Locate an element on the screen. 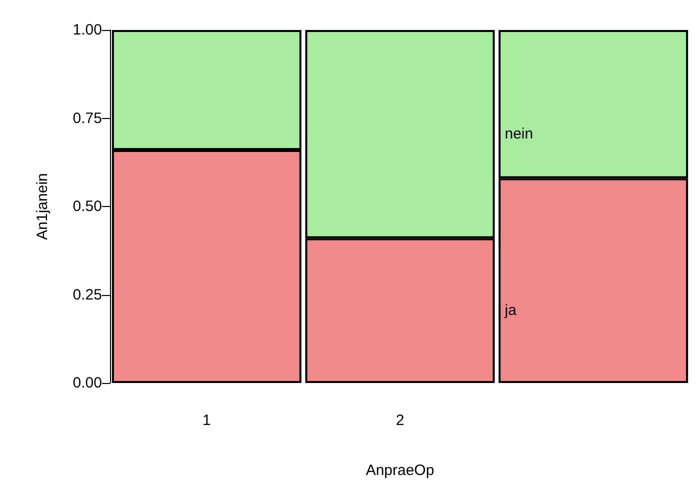 The image size is (700, 498). x-tick-label: 1 is located at coordinates (206, 420).